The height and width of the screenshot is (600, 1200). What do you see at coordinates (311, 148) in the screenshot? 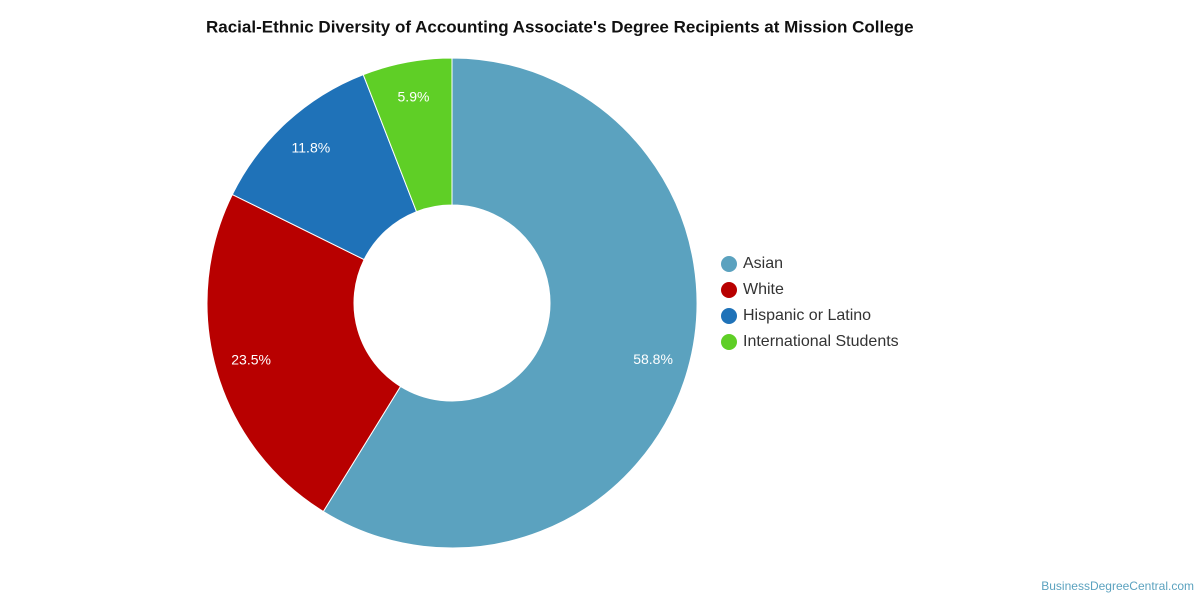
I see `data-label: 11.8%` at bounding box center [311, 148].